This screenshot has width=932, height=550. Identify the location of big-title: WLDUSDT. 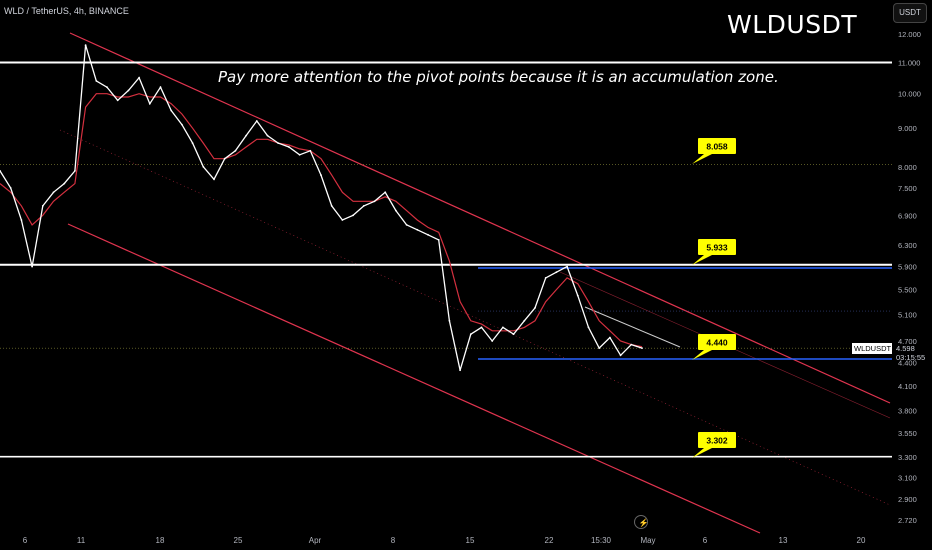
(792, 24).